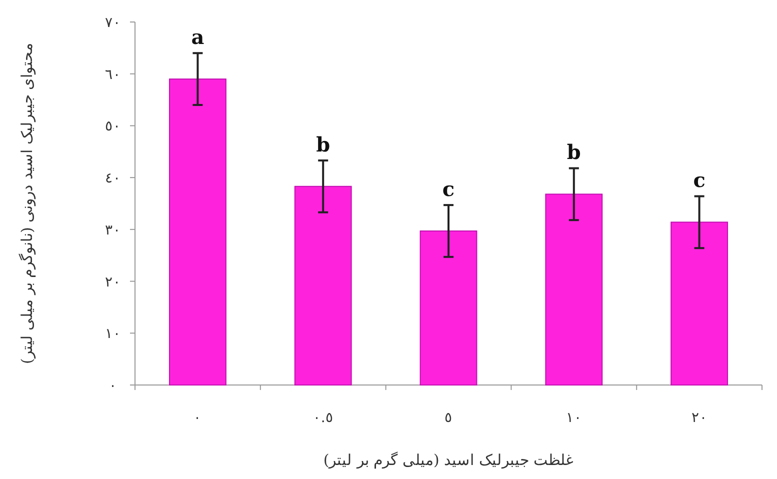 The height and width of the screenshot is (479, 777). I want to click on y-tick-label: ٧٠, so click(113, 23).